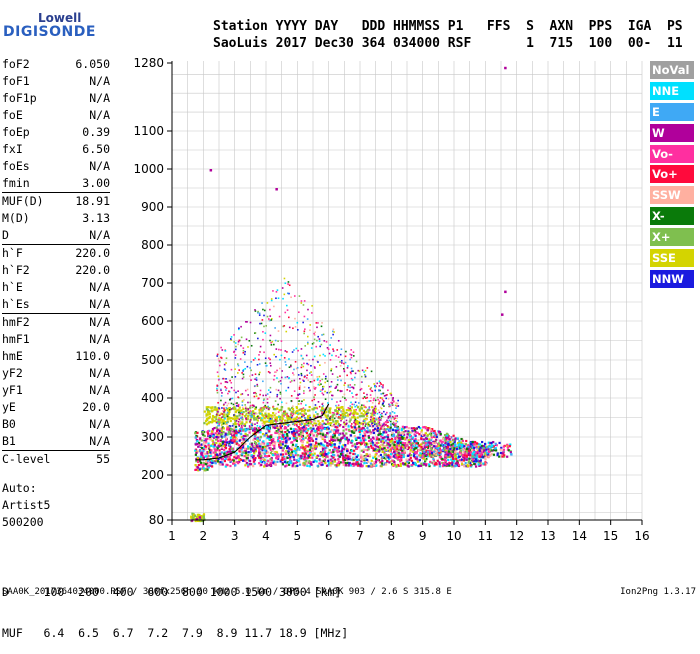 This screenshot has height=654, width=700. What do you see at coordinates (672, 174) in the screenshot?
I see `legend-item: Vo+` at bounding box center [672, 174].